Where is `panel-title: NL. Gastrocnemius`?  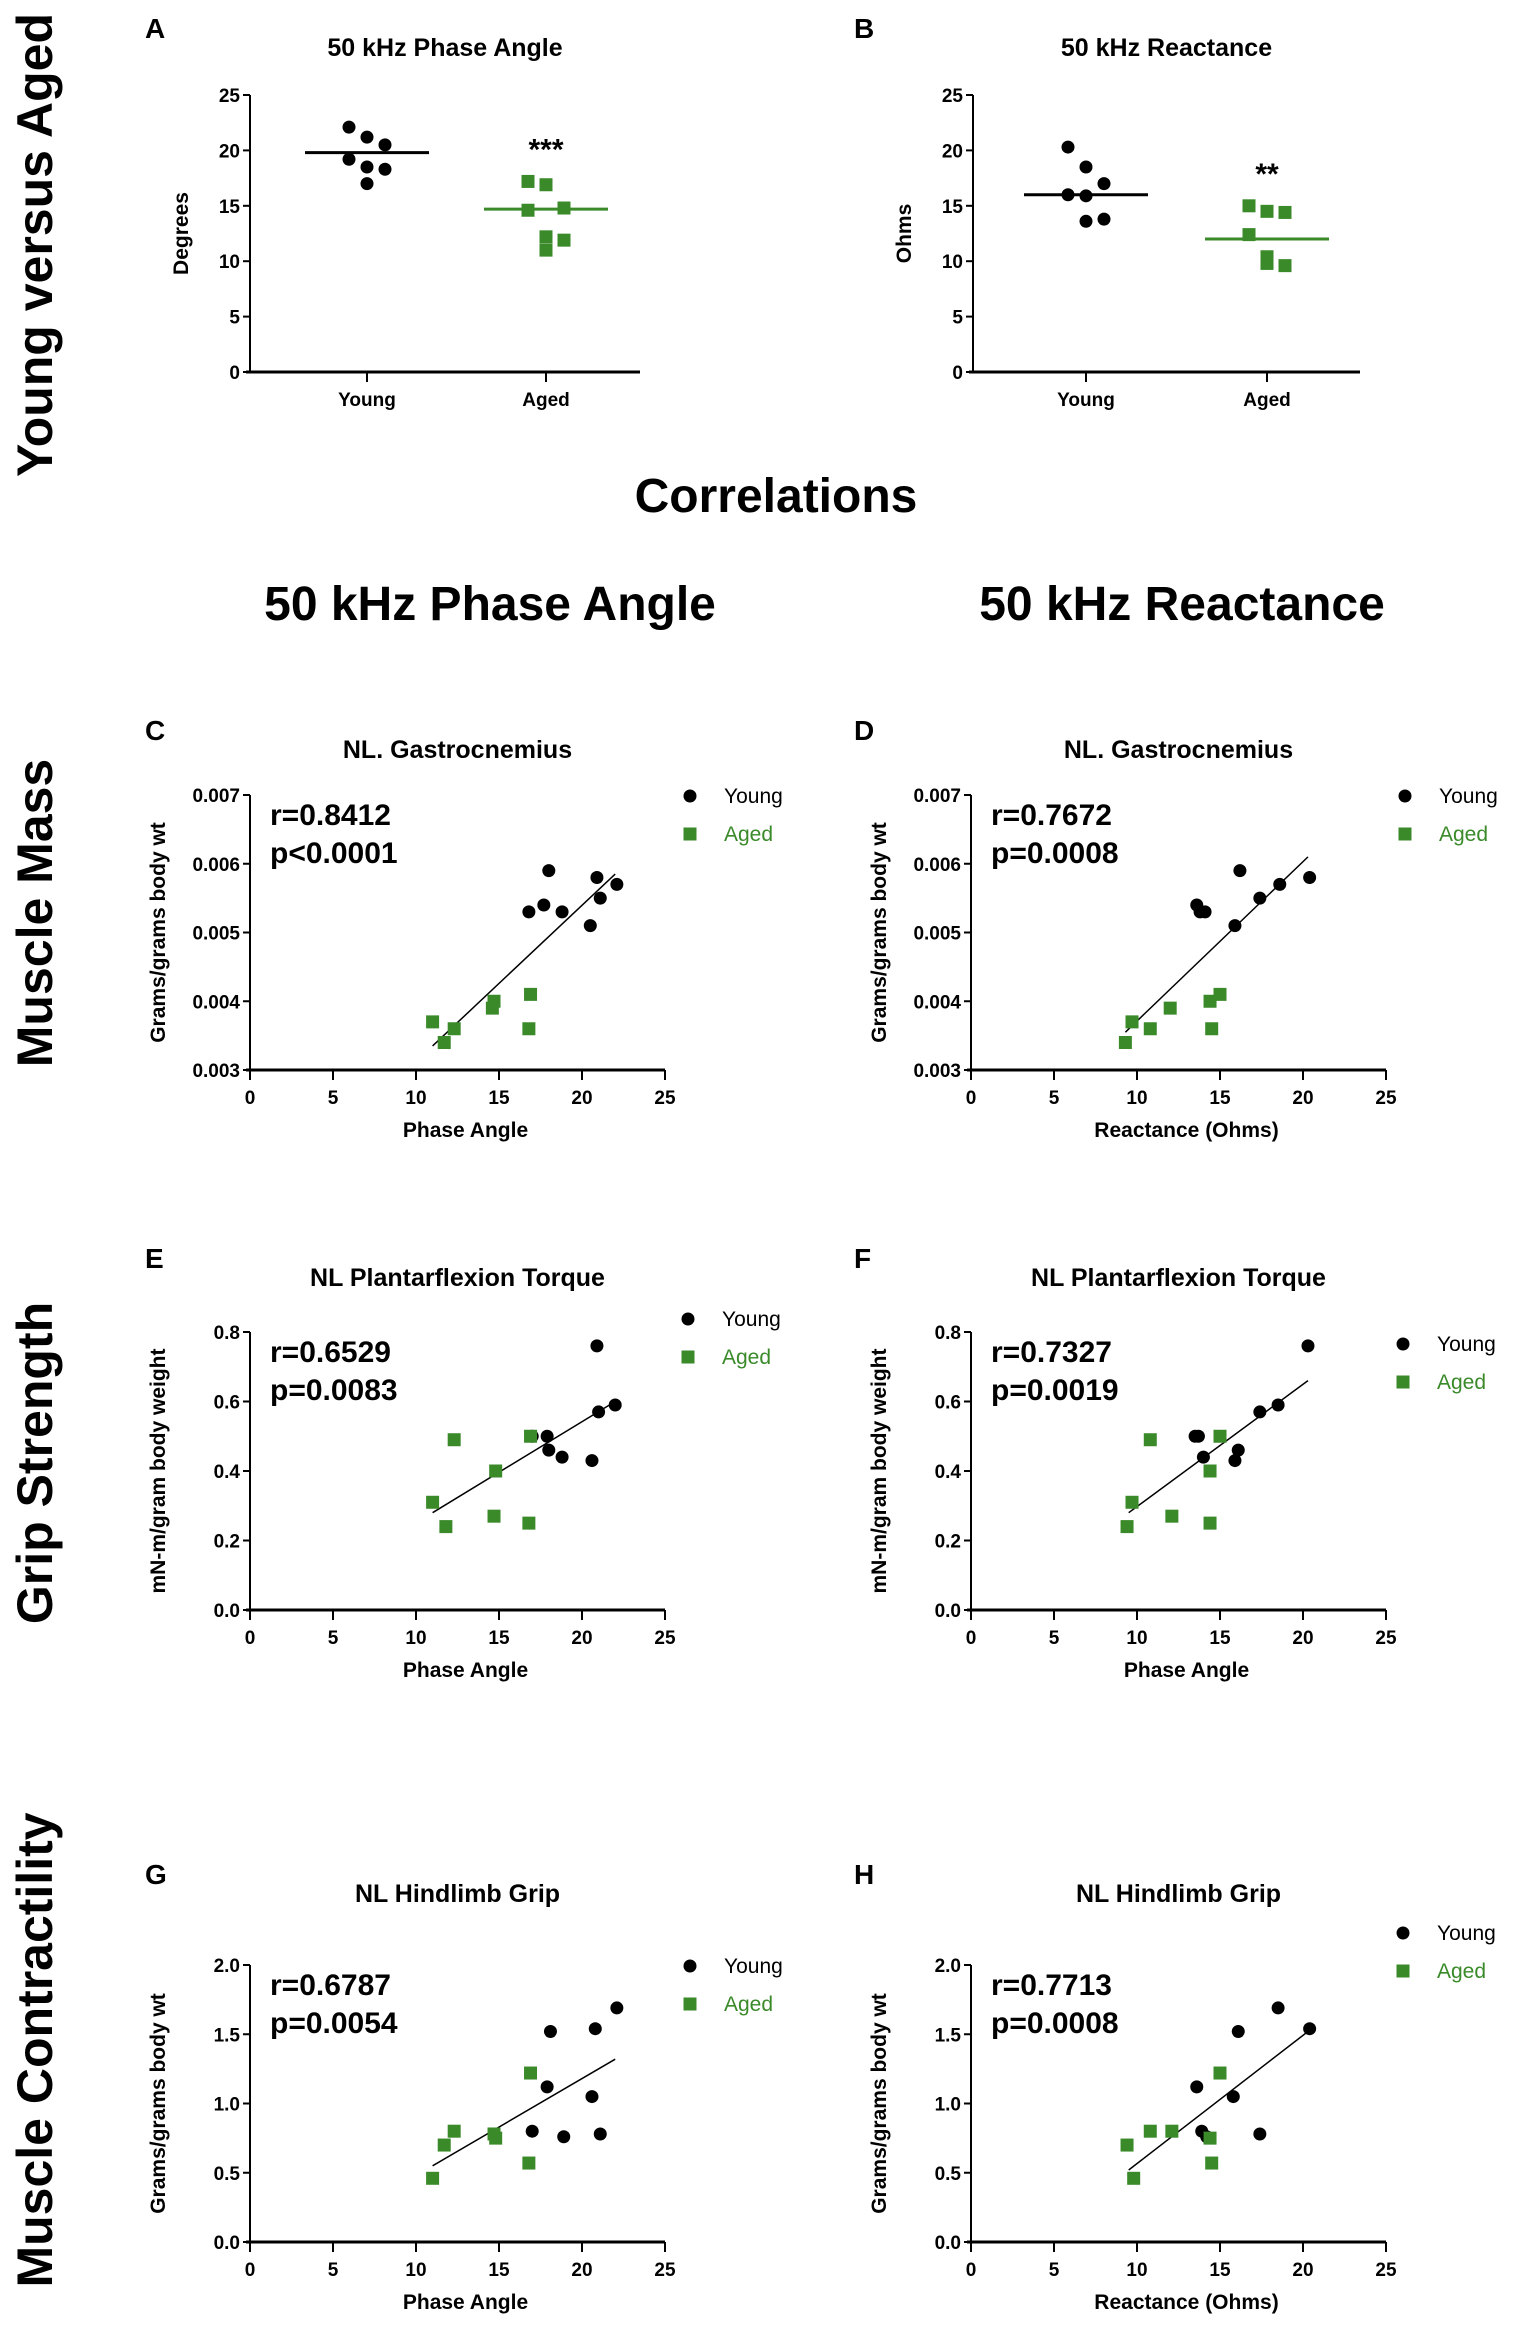
panel-title: NL. Gastrocnemius is located at coordinates (457, 750).